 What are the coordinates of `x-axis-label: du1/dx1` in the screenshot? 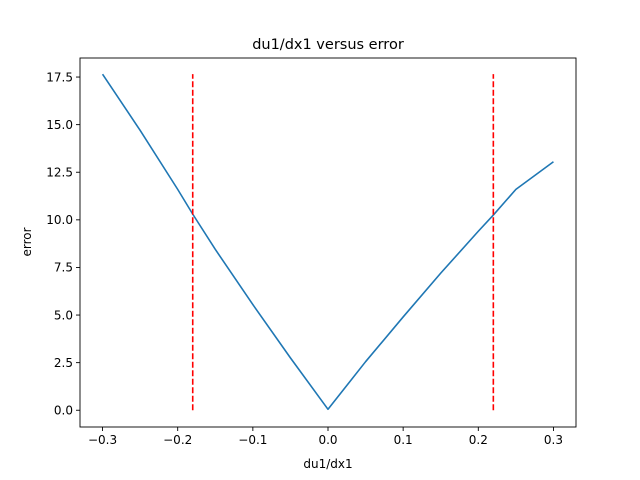 It's located at (327, 464).